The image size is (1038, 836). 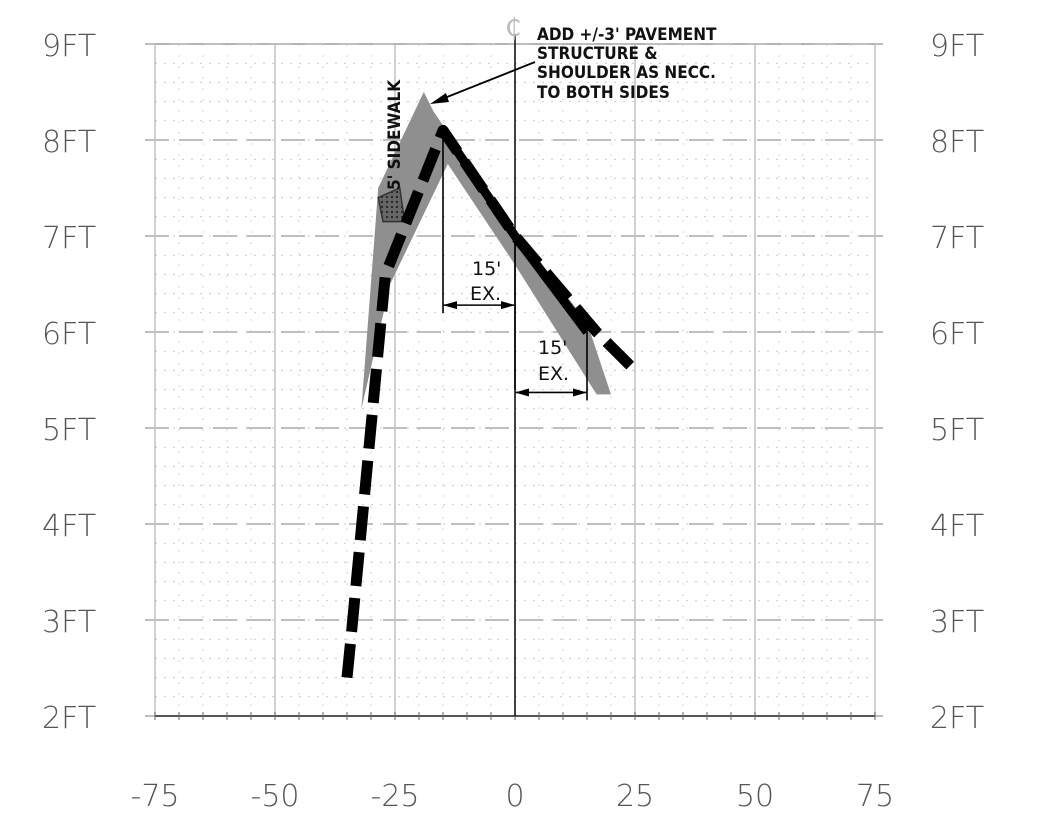 What do you see at coordinates (509, 375) in the screenshot?
I see `dimension-layer` at bounding box center [509, 375].